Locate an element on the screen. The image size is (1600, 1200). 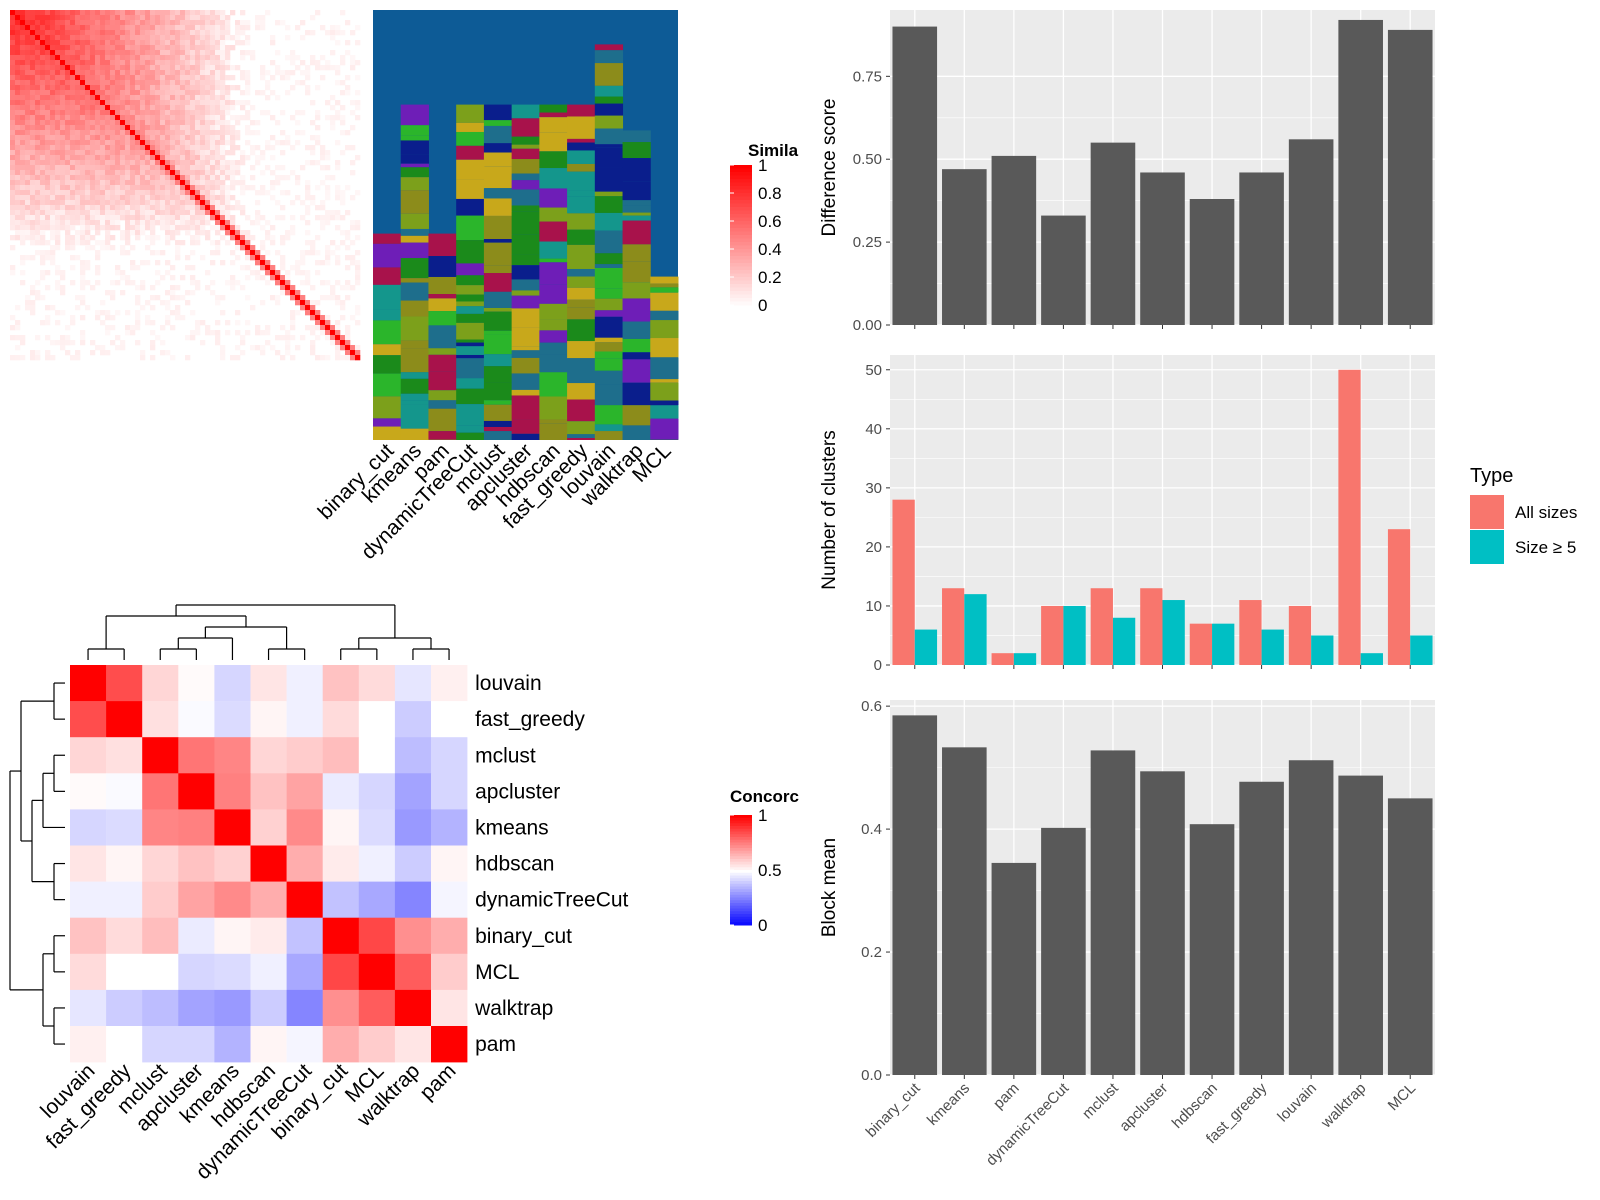
y-tick-label: 0.2 is located at coordinates (871, 952).